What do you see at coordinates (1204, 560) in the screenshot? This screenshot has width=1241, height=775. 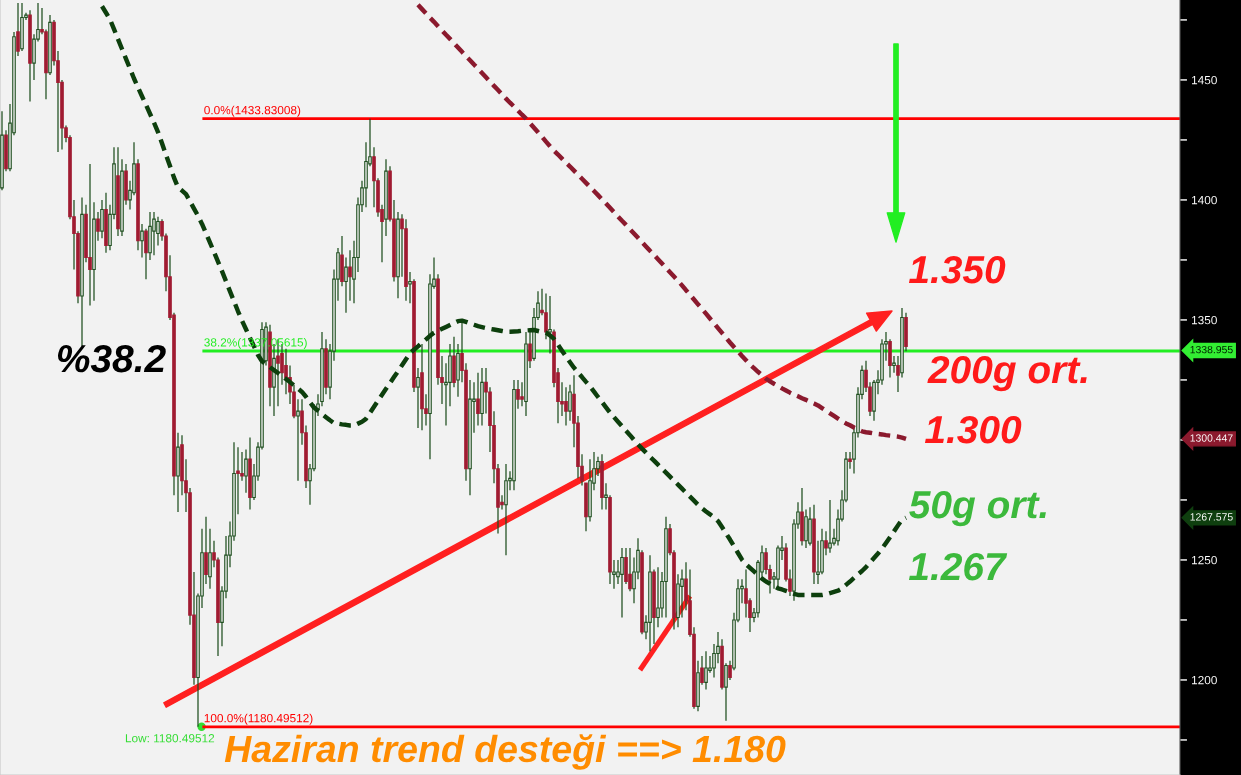 I see `y-tick-label: 1250` at bounding box center [1204, 560].